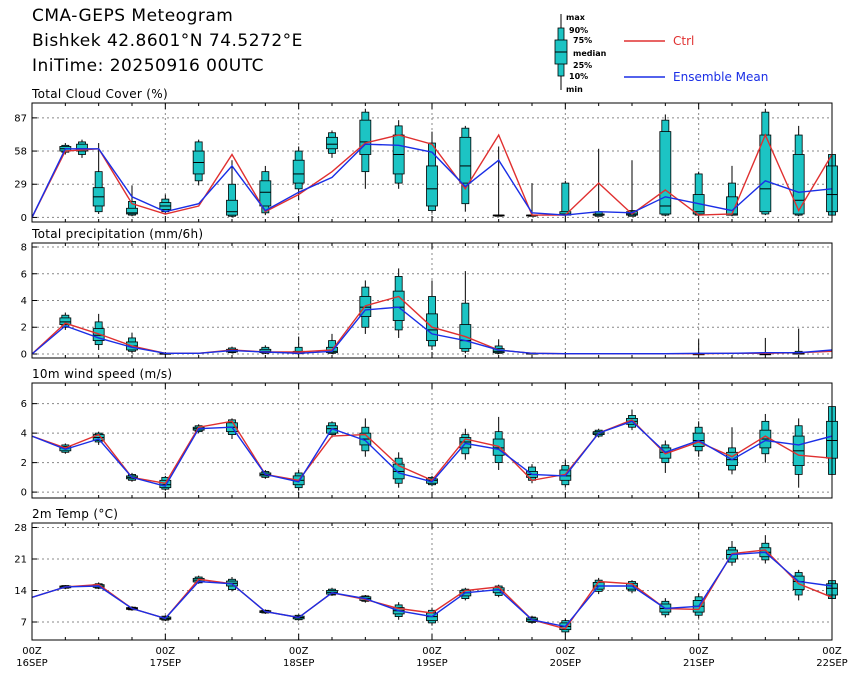  What do you see at coordinates (20, 118) in the screenshot?
I see `y-tick-label: 87` at bounding box center [20, 118].